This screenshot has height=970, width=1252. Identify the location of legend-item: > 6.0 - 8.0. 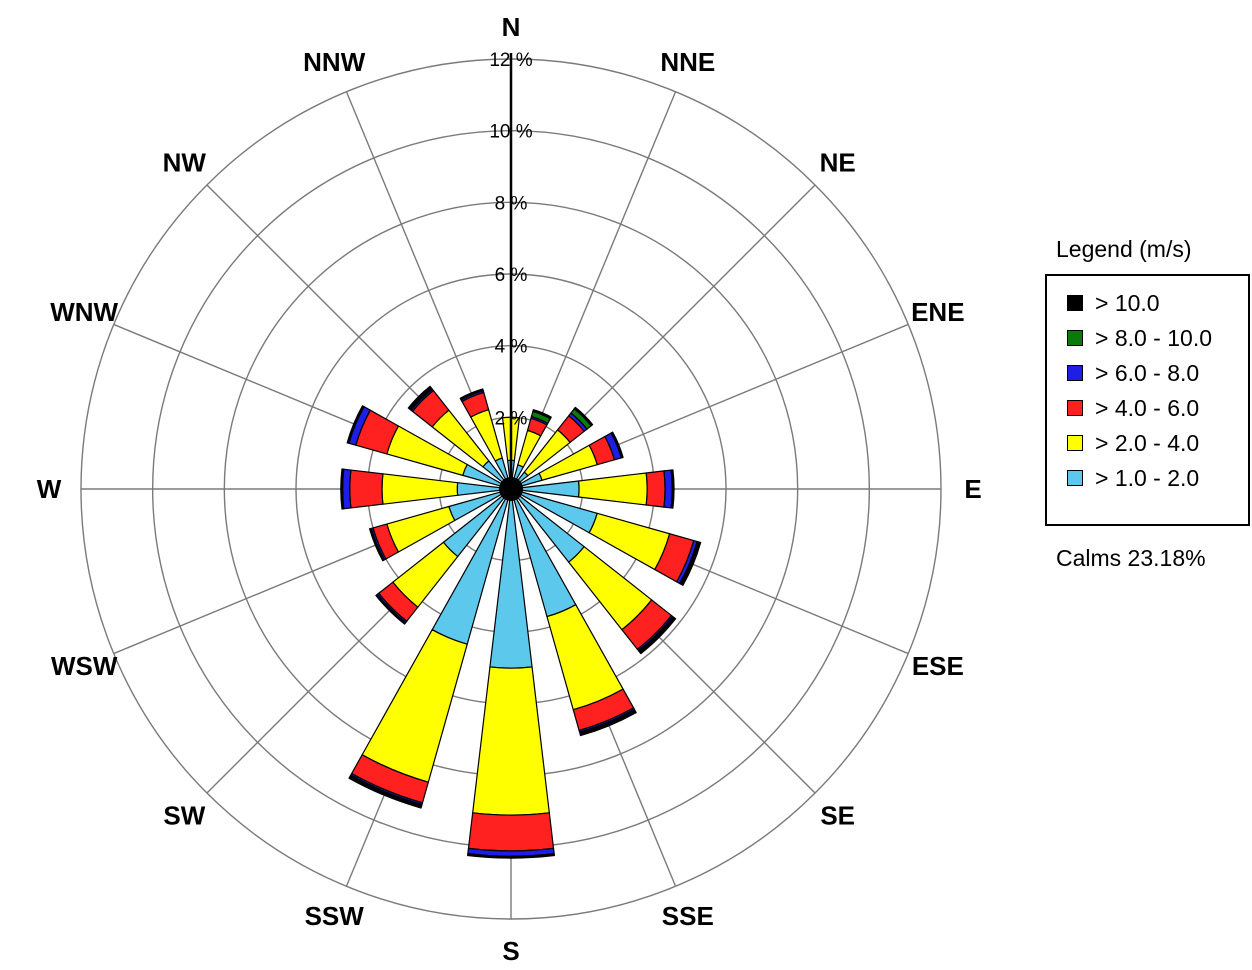
(1133, 373).